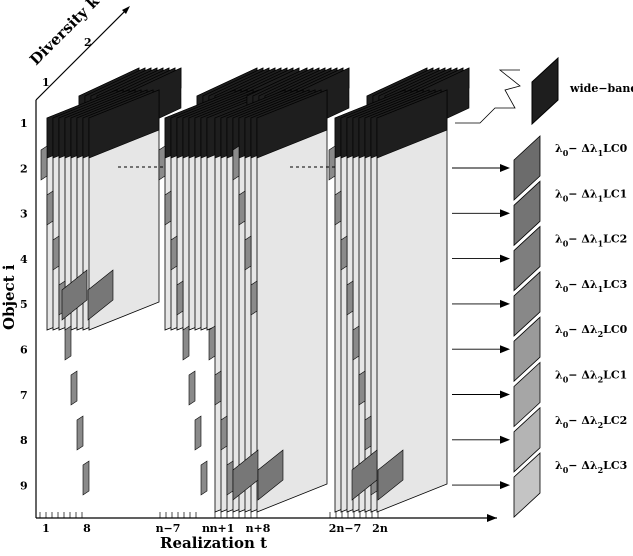 The width and height of the screenshot is (633, 556). I want to click on channel-label: λ0− Δλ2LC1, so click(591, 377).